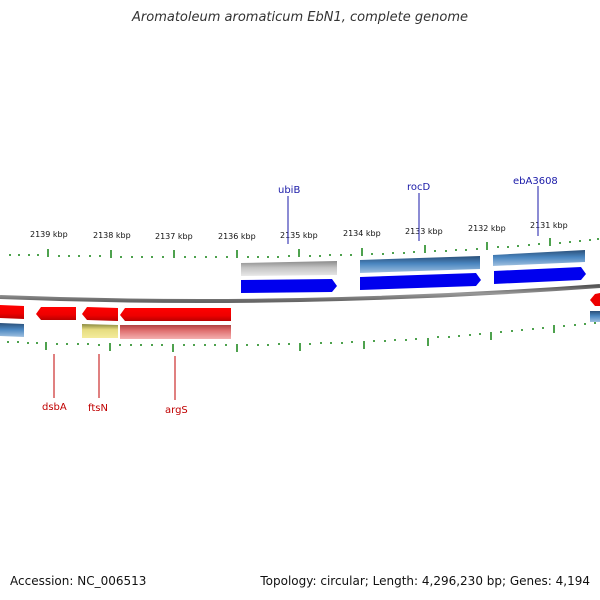  What do you see at coordinates (176, 410) in the screenshot?
I see `gene-label-argS: argS` at bounding box center [176, 410].